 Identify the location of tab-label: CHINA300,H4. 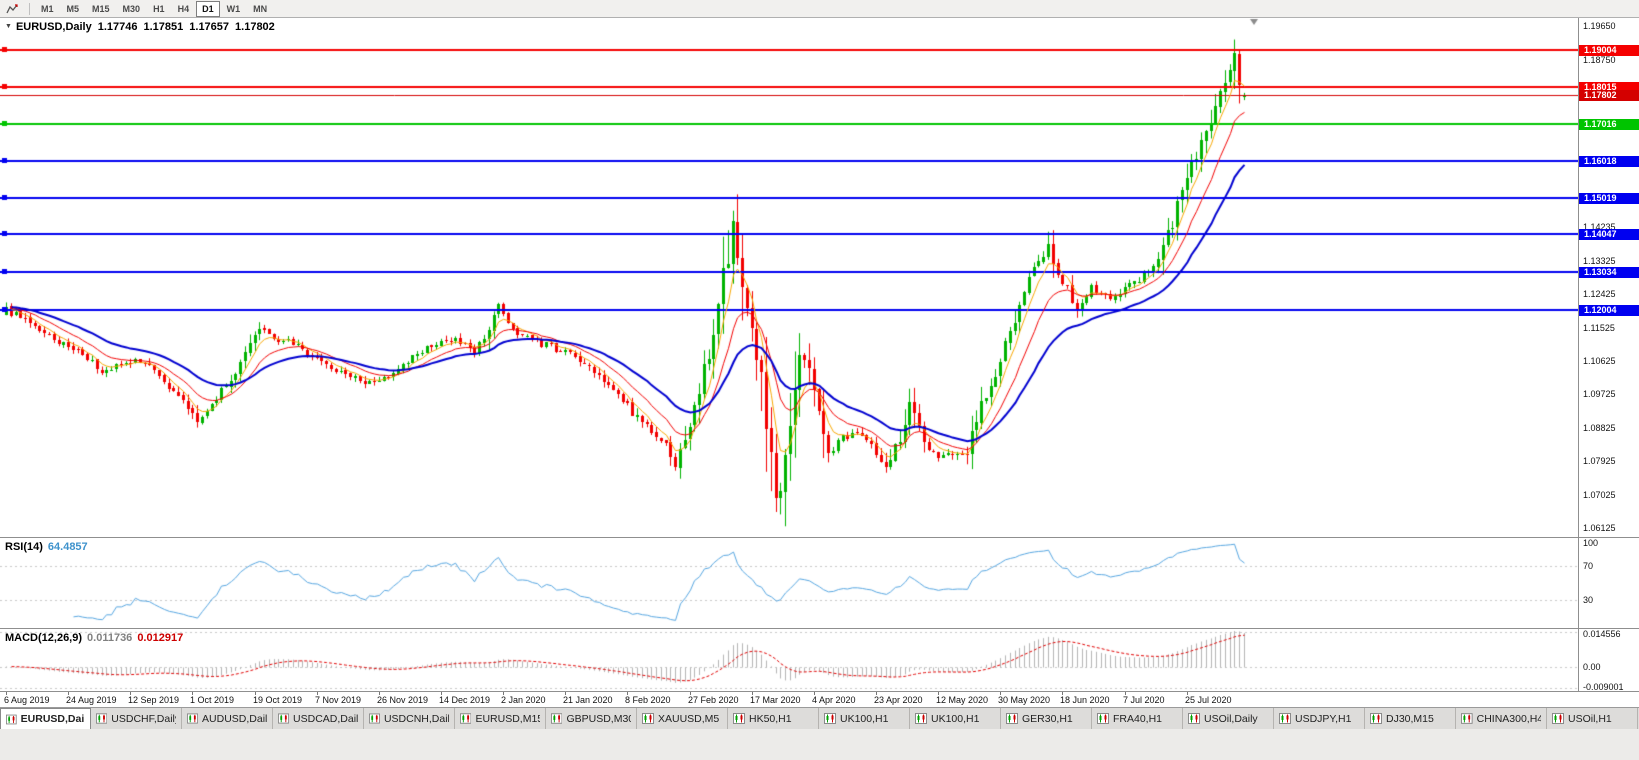
(1508, 718).